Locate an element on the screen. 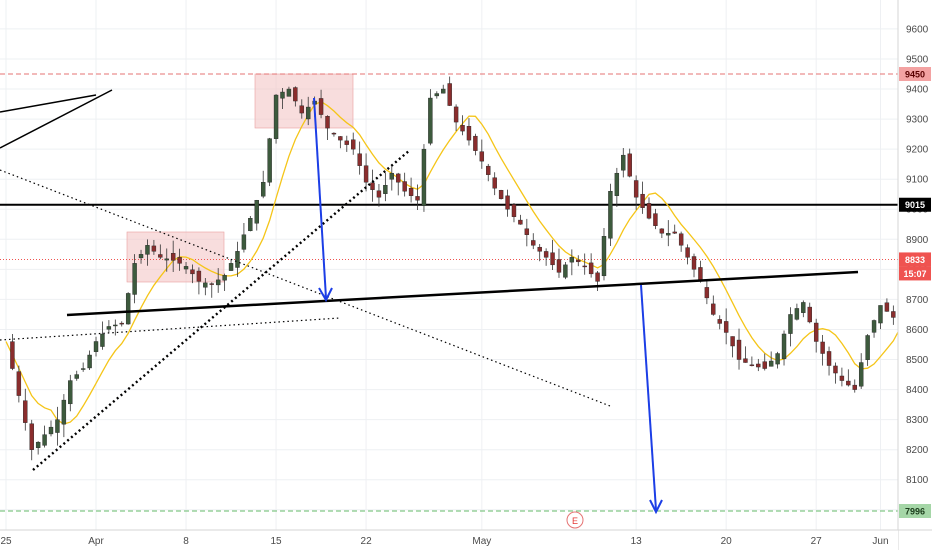  time-tick-label: 13 is located at coordinates (637, 541).